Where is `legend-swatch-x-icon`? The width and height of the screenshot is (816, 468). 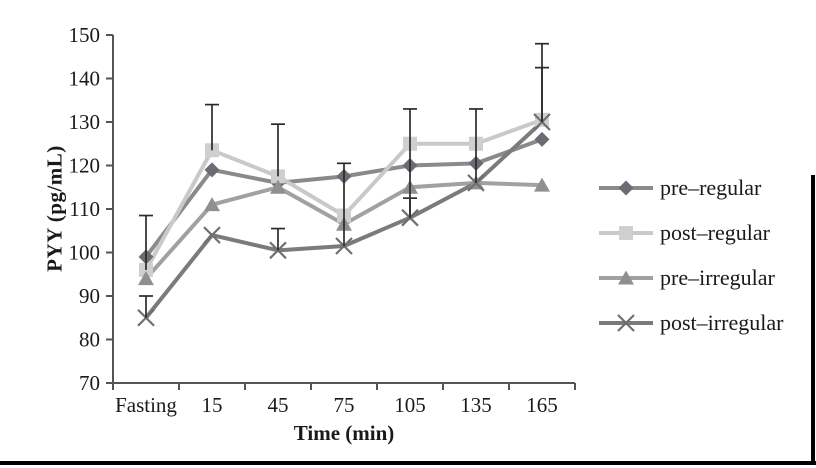 legend-swatch-x-icon is located at coordinates (626, 322).